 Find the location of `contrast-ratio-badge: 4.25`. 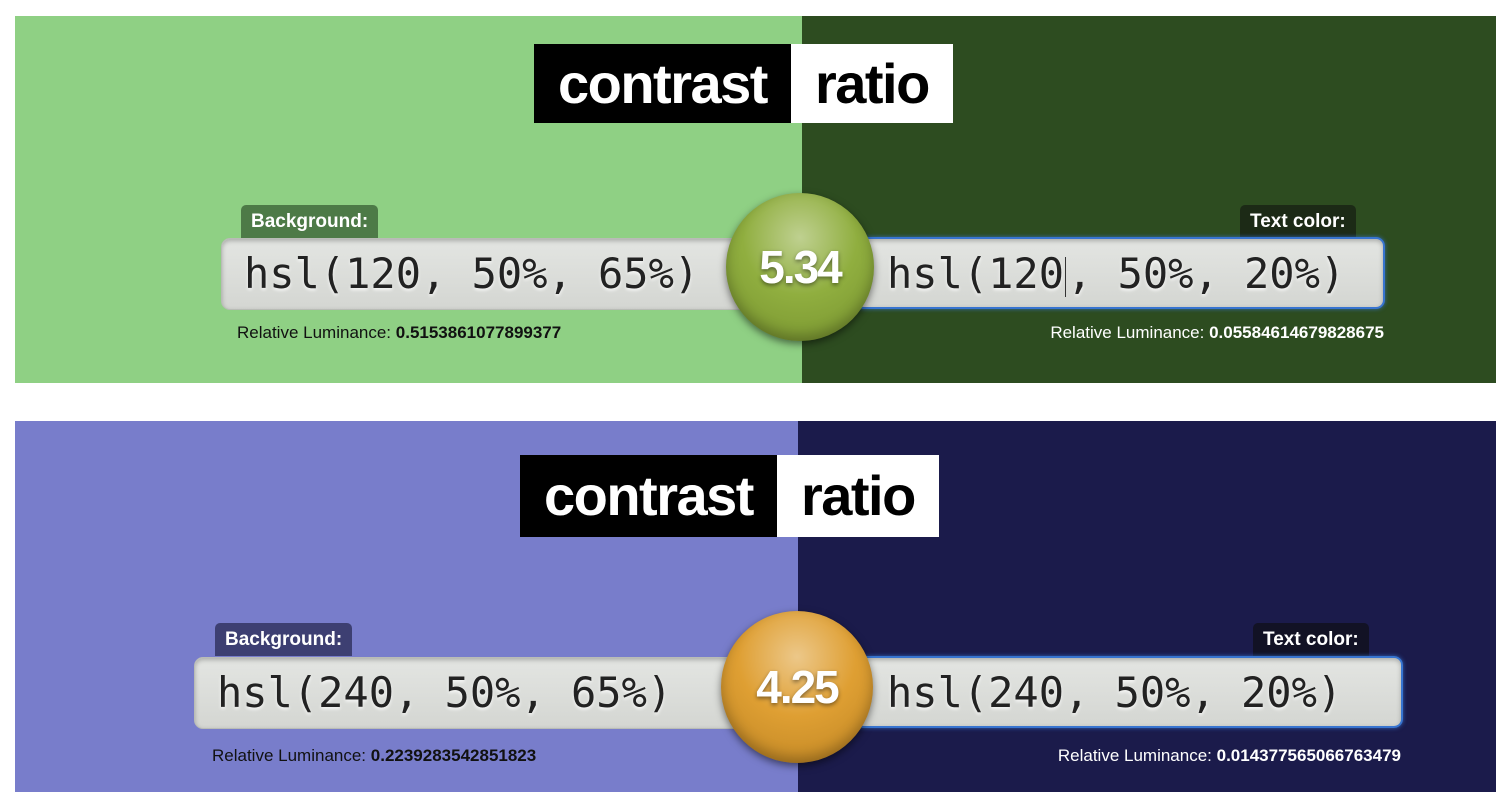

contrast-ratio-badge: 4.25 is located at coordinates (797, 687).